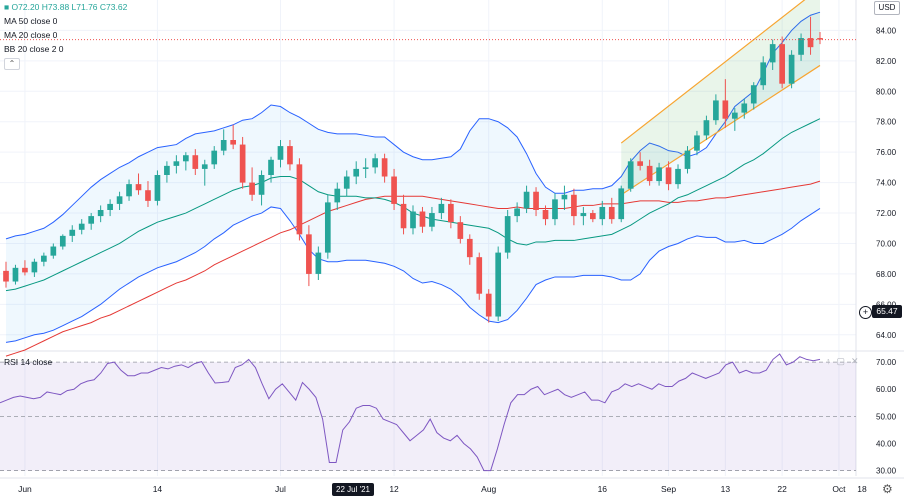 This screenshot has width=904, height=502. I want to click on time-tick-label: 22, so click(782, 489).